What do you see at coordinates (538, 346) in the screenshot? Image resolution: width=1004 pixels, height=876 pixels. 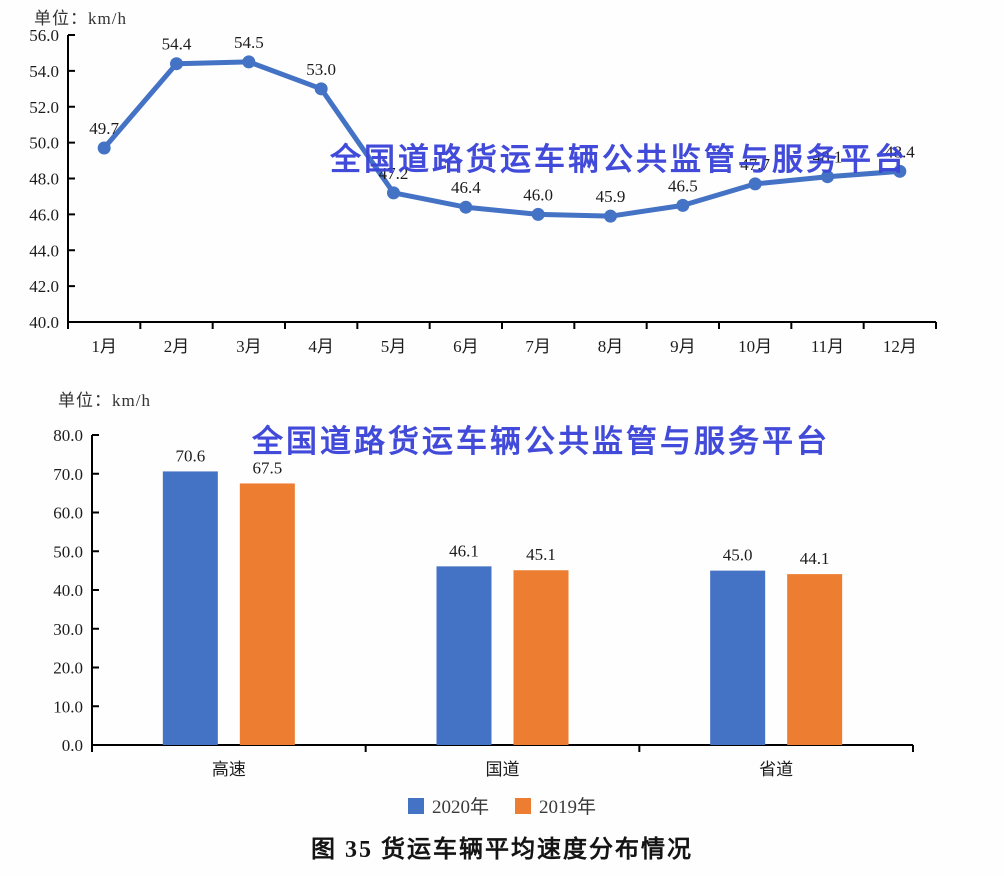 I see `x-axis-label: 7月` at bounding box center [538, 346].